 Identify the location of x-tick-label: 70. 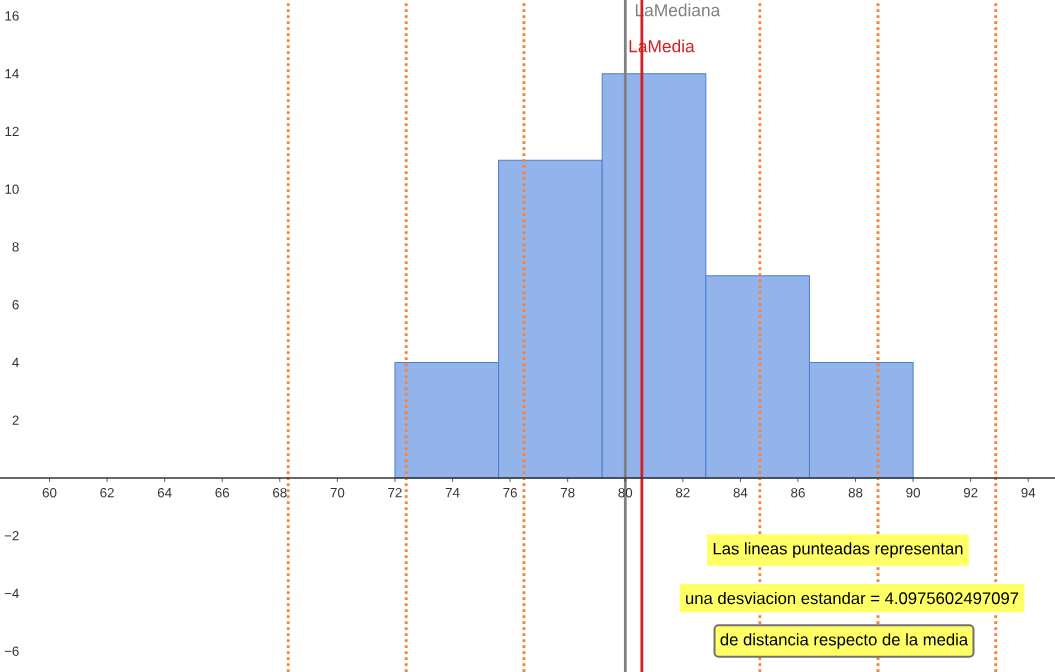
(337, 492).